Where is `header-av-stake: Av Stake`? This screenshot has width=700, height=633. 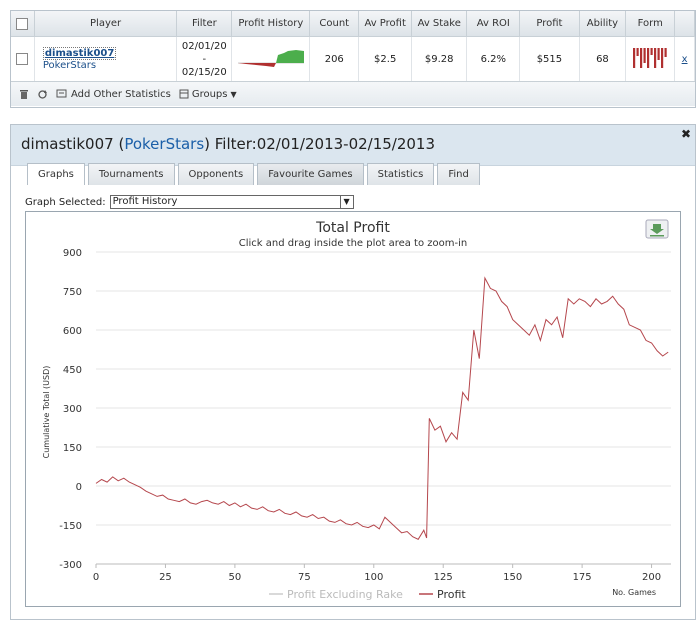 header-av-stake: Av Stake is located at coordinates (439, 24).